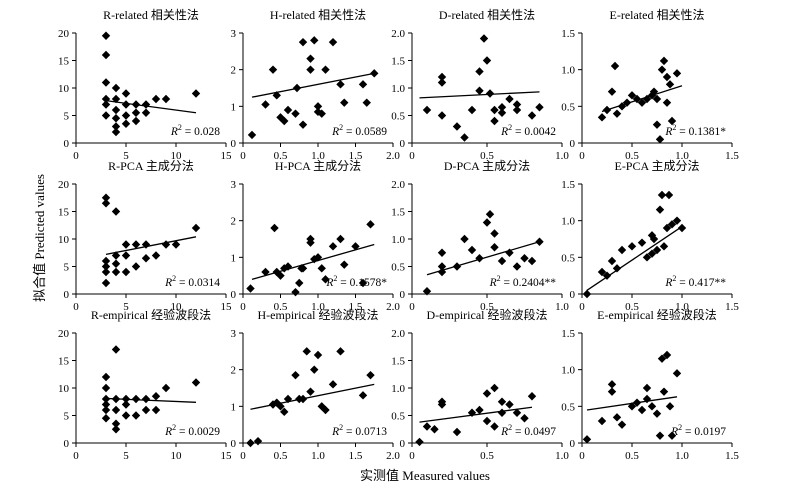  Describe the element at coordinates (39, 238) in the screenshot. I see `figure-ylabel: 拟合值 Predicted values` at that location.